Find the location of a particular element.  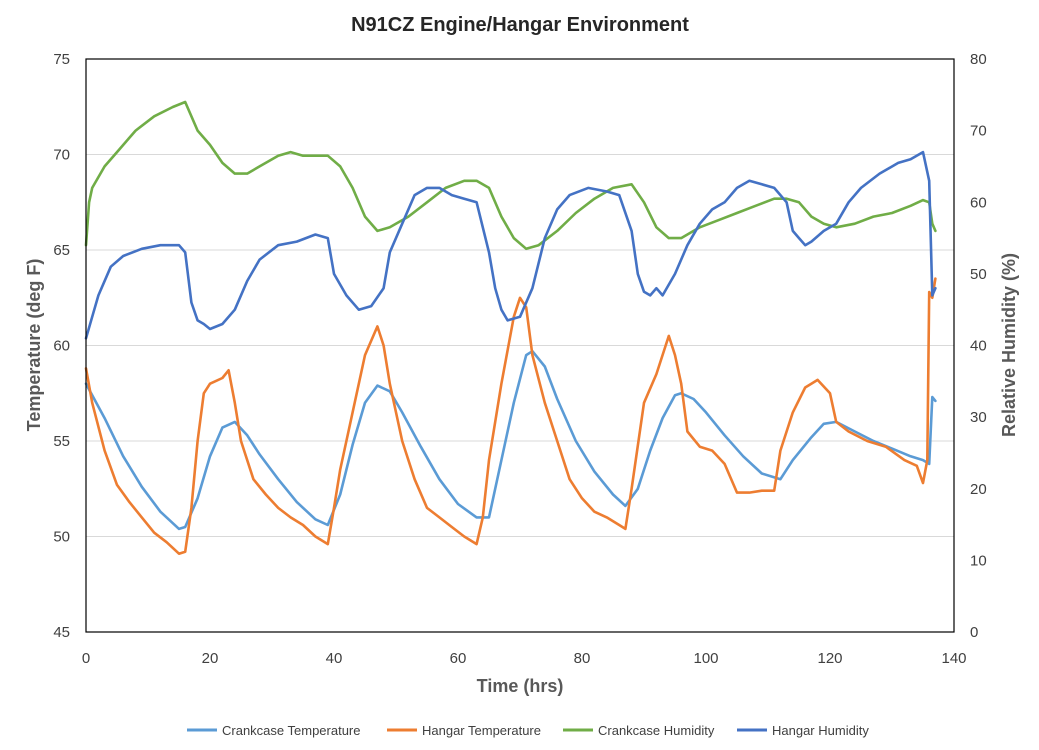

chart-title: N91CZ Engine/Hangar Environment is located at coordinates (520, 25).